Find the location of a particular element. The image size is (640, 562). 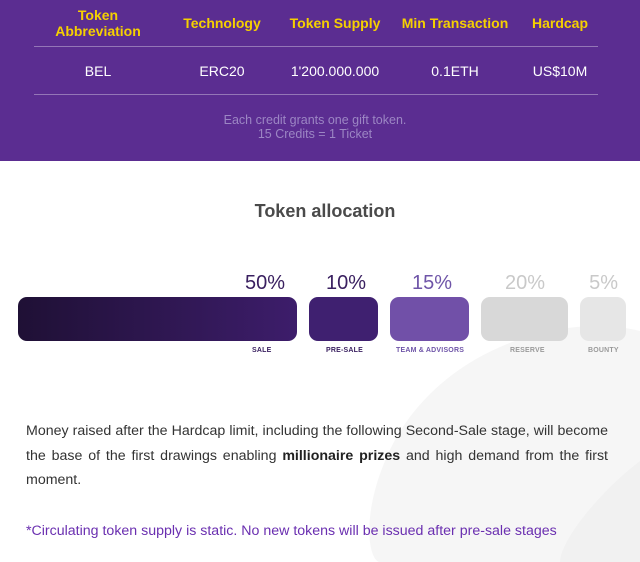

pre-sale-label: PRE-SALE is located at coordinates (344, 350).